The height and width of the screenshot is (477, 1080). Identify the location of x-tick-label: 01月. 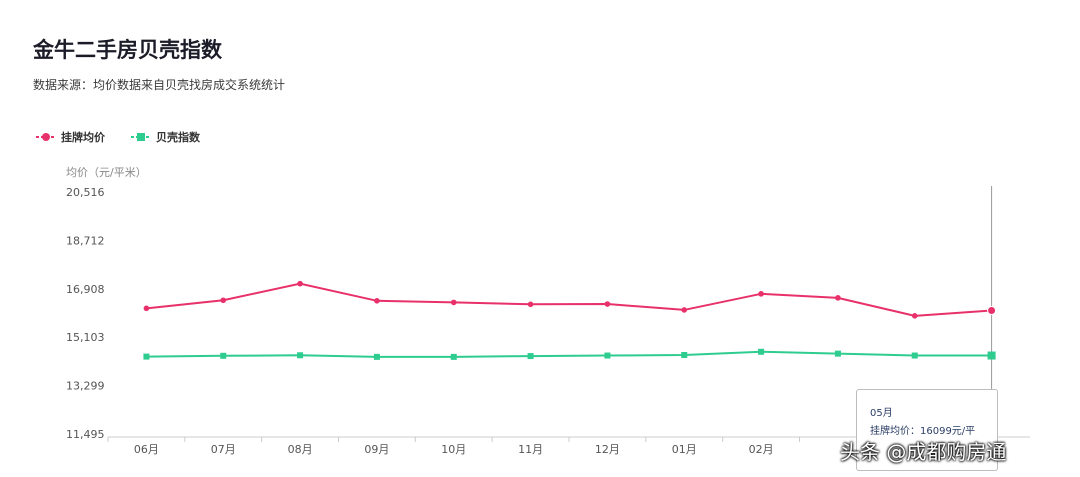
(684, 449).